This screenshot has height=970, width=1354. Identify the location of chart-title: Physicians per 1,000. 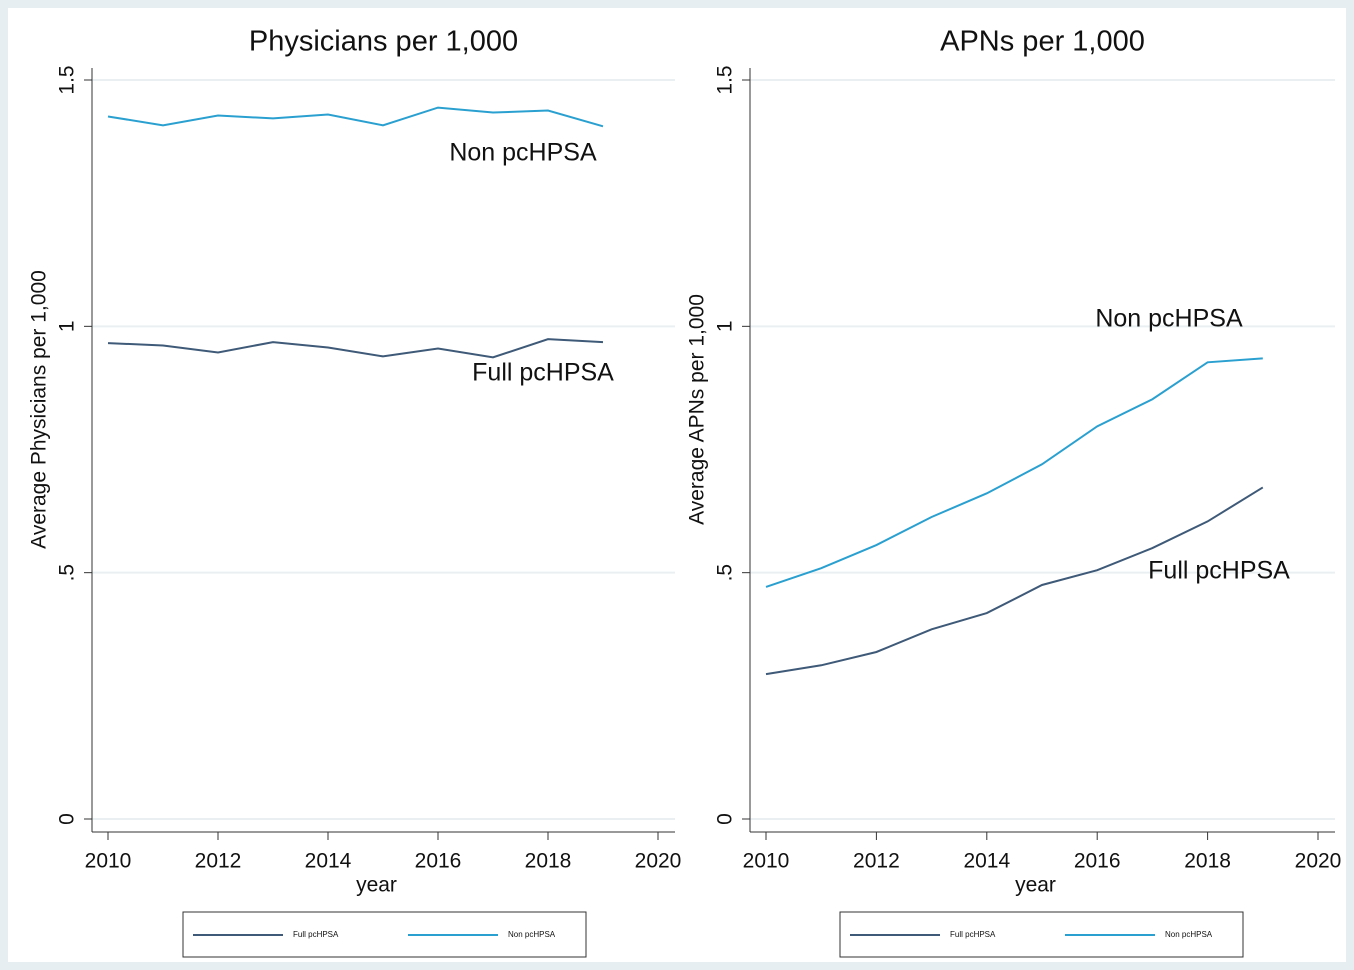
(383, 42).